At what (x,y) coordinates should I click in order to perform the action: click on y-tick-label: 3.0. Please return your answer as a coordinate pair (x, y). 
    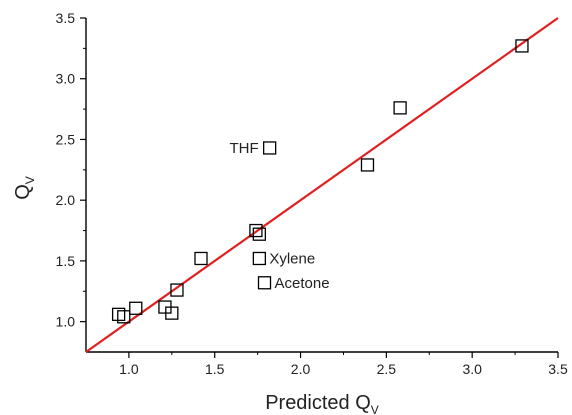
    Looking at the image, I should click on (66, 79).